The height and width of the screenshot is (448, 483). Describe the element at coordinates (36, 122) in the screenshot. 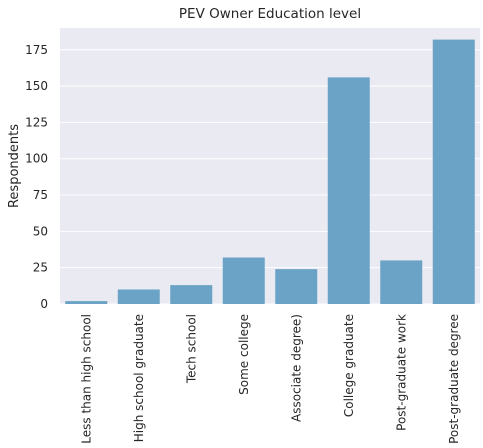

I see `y-tick-label: 125` at that location.